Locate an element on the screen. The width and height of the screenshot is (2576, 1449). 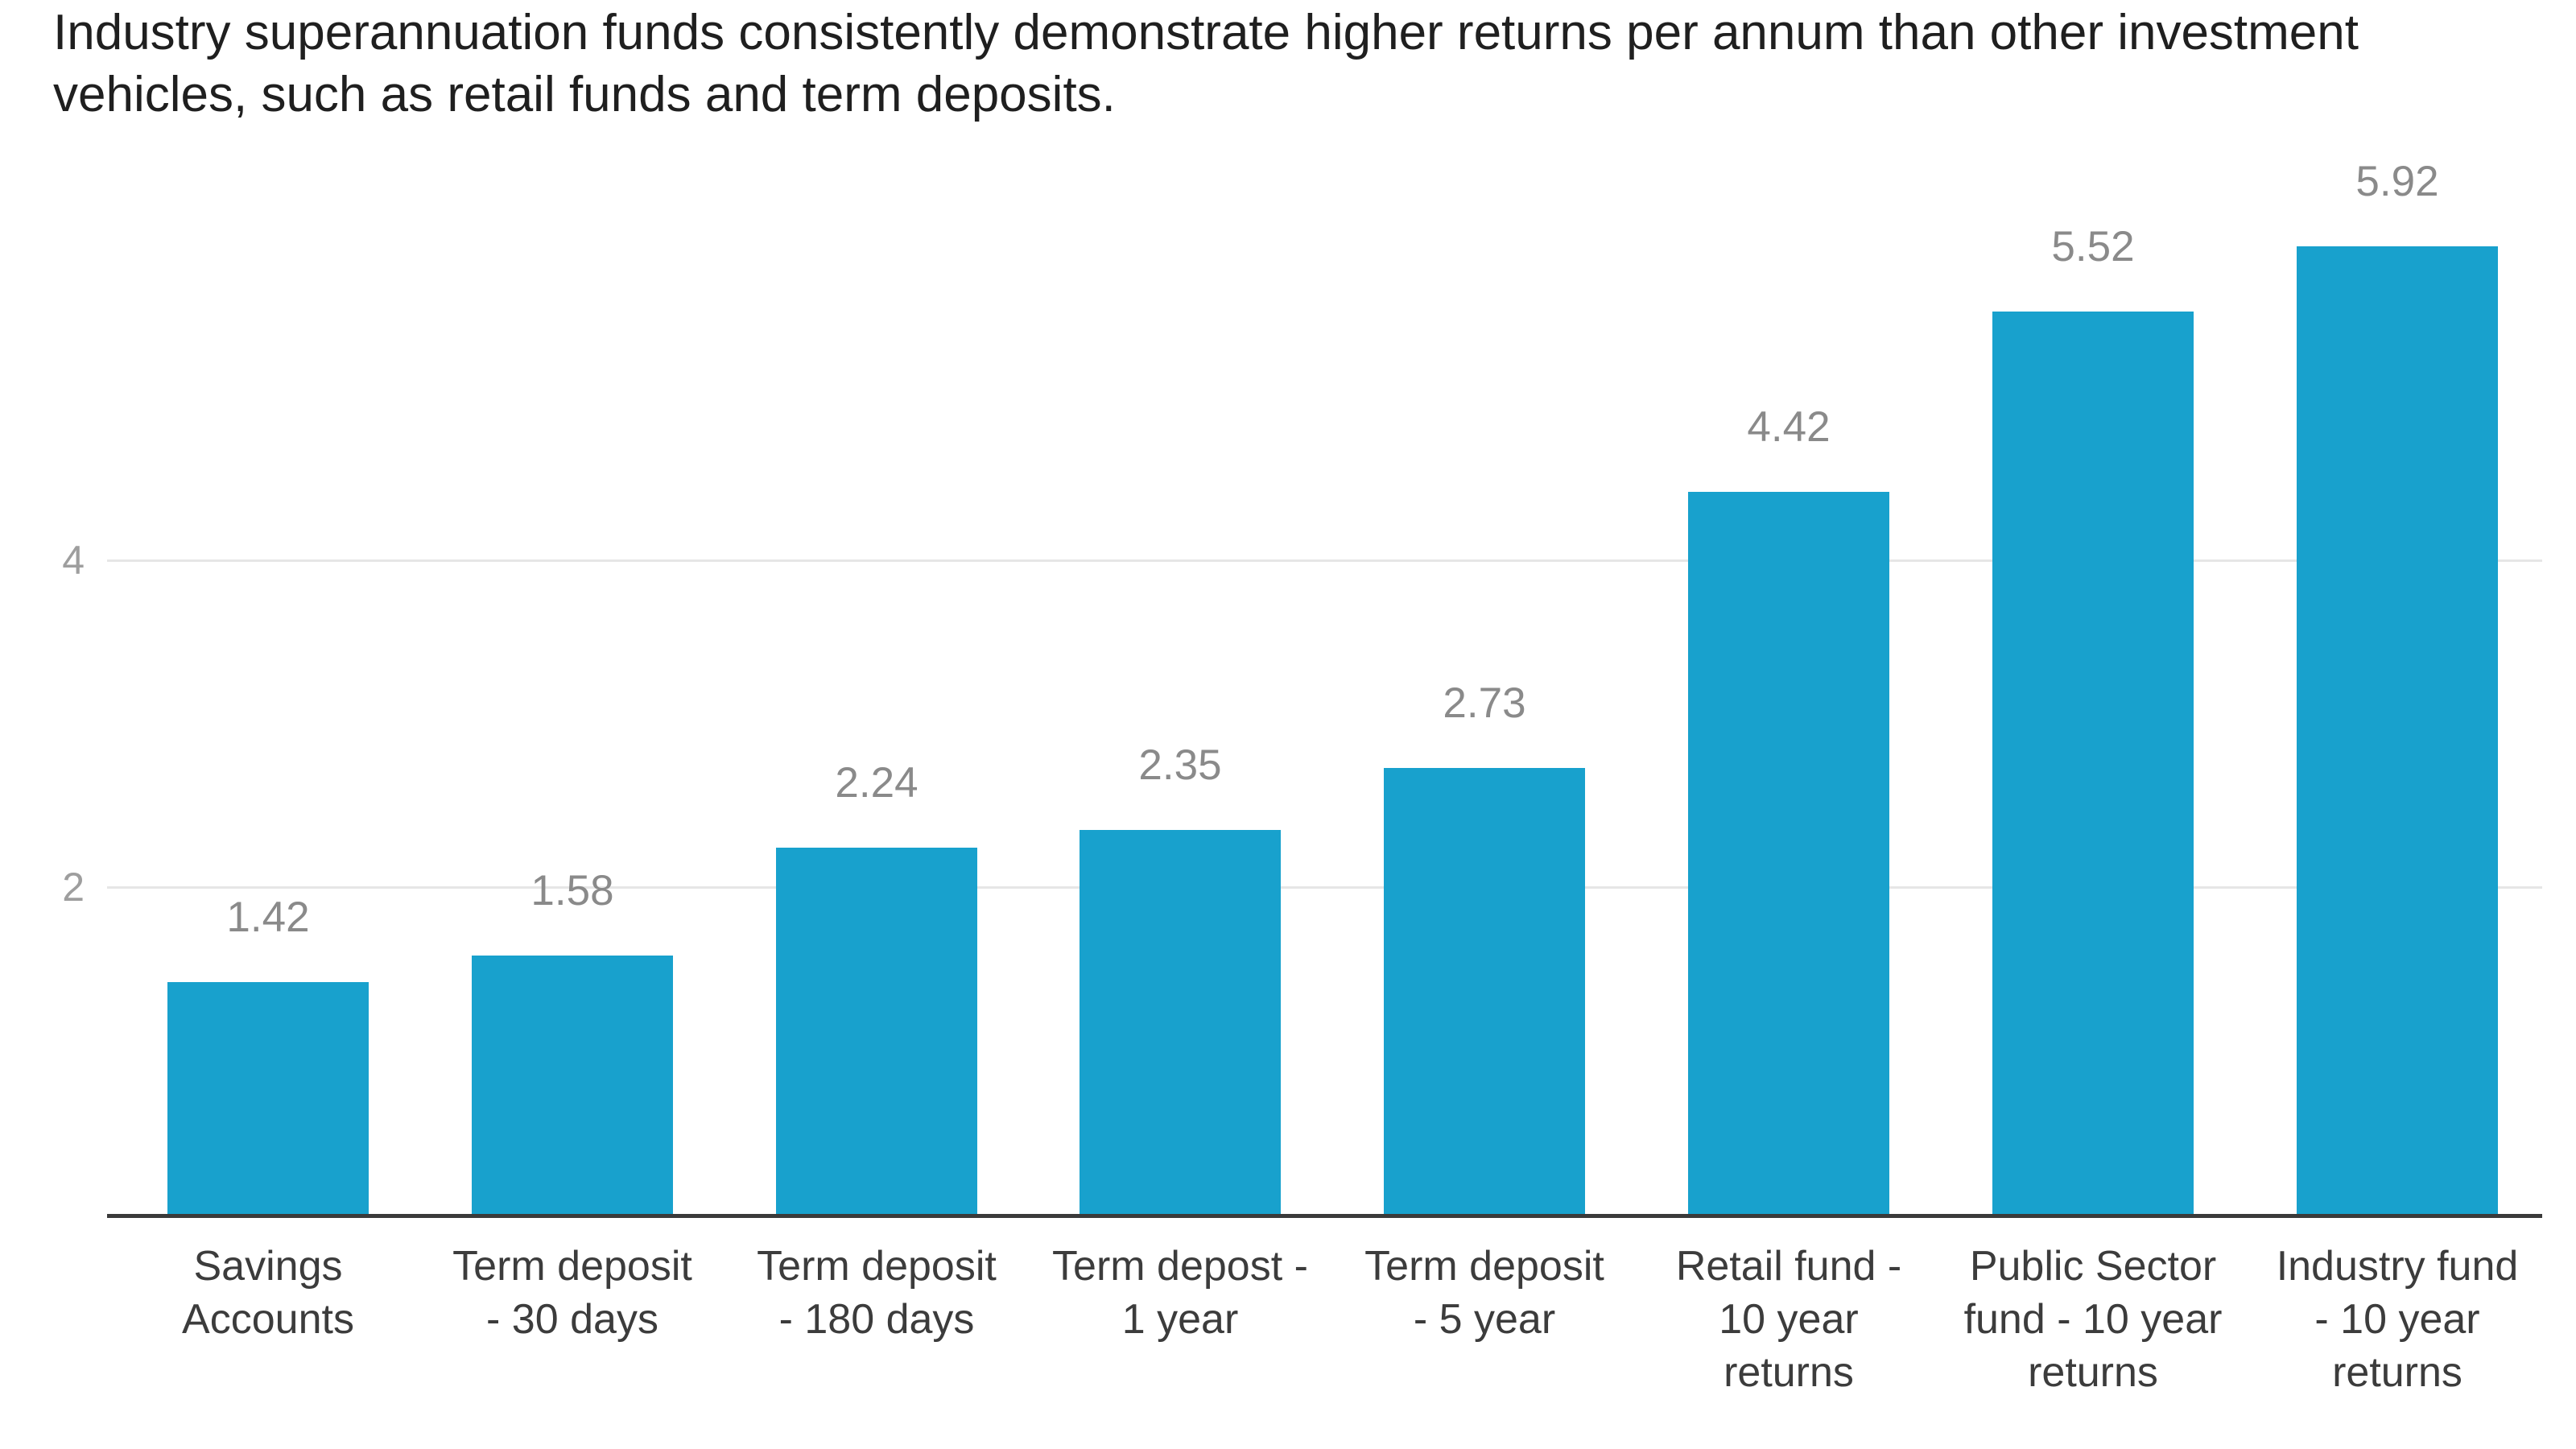
category-label-line: 10 year is located at coordinates (1789, 1319).